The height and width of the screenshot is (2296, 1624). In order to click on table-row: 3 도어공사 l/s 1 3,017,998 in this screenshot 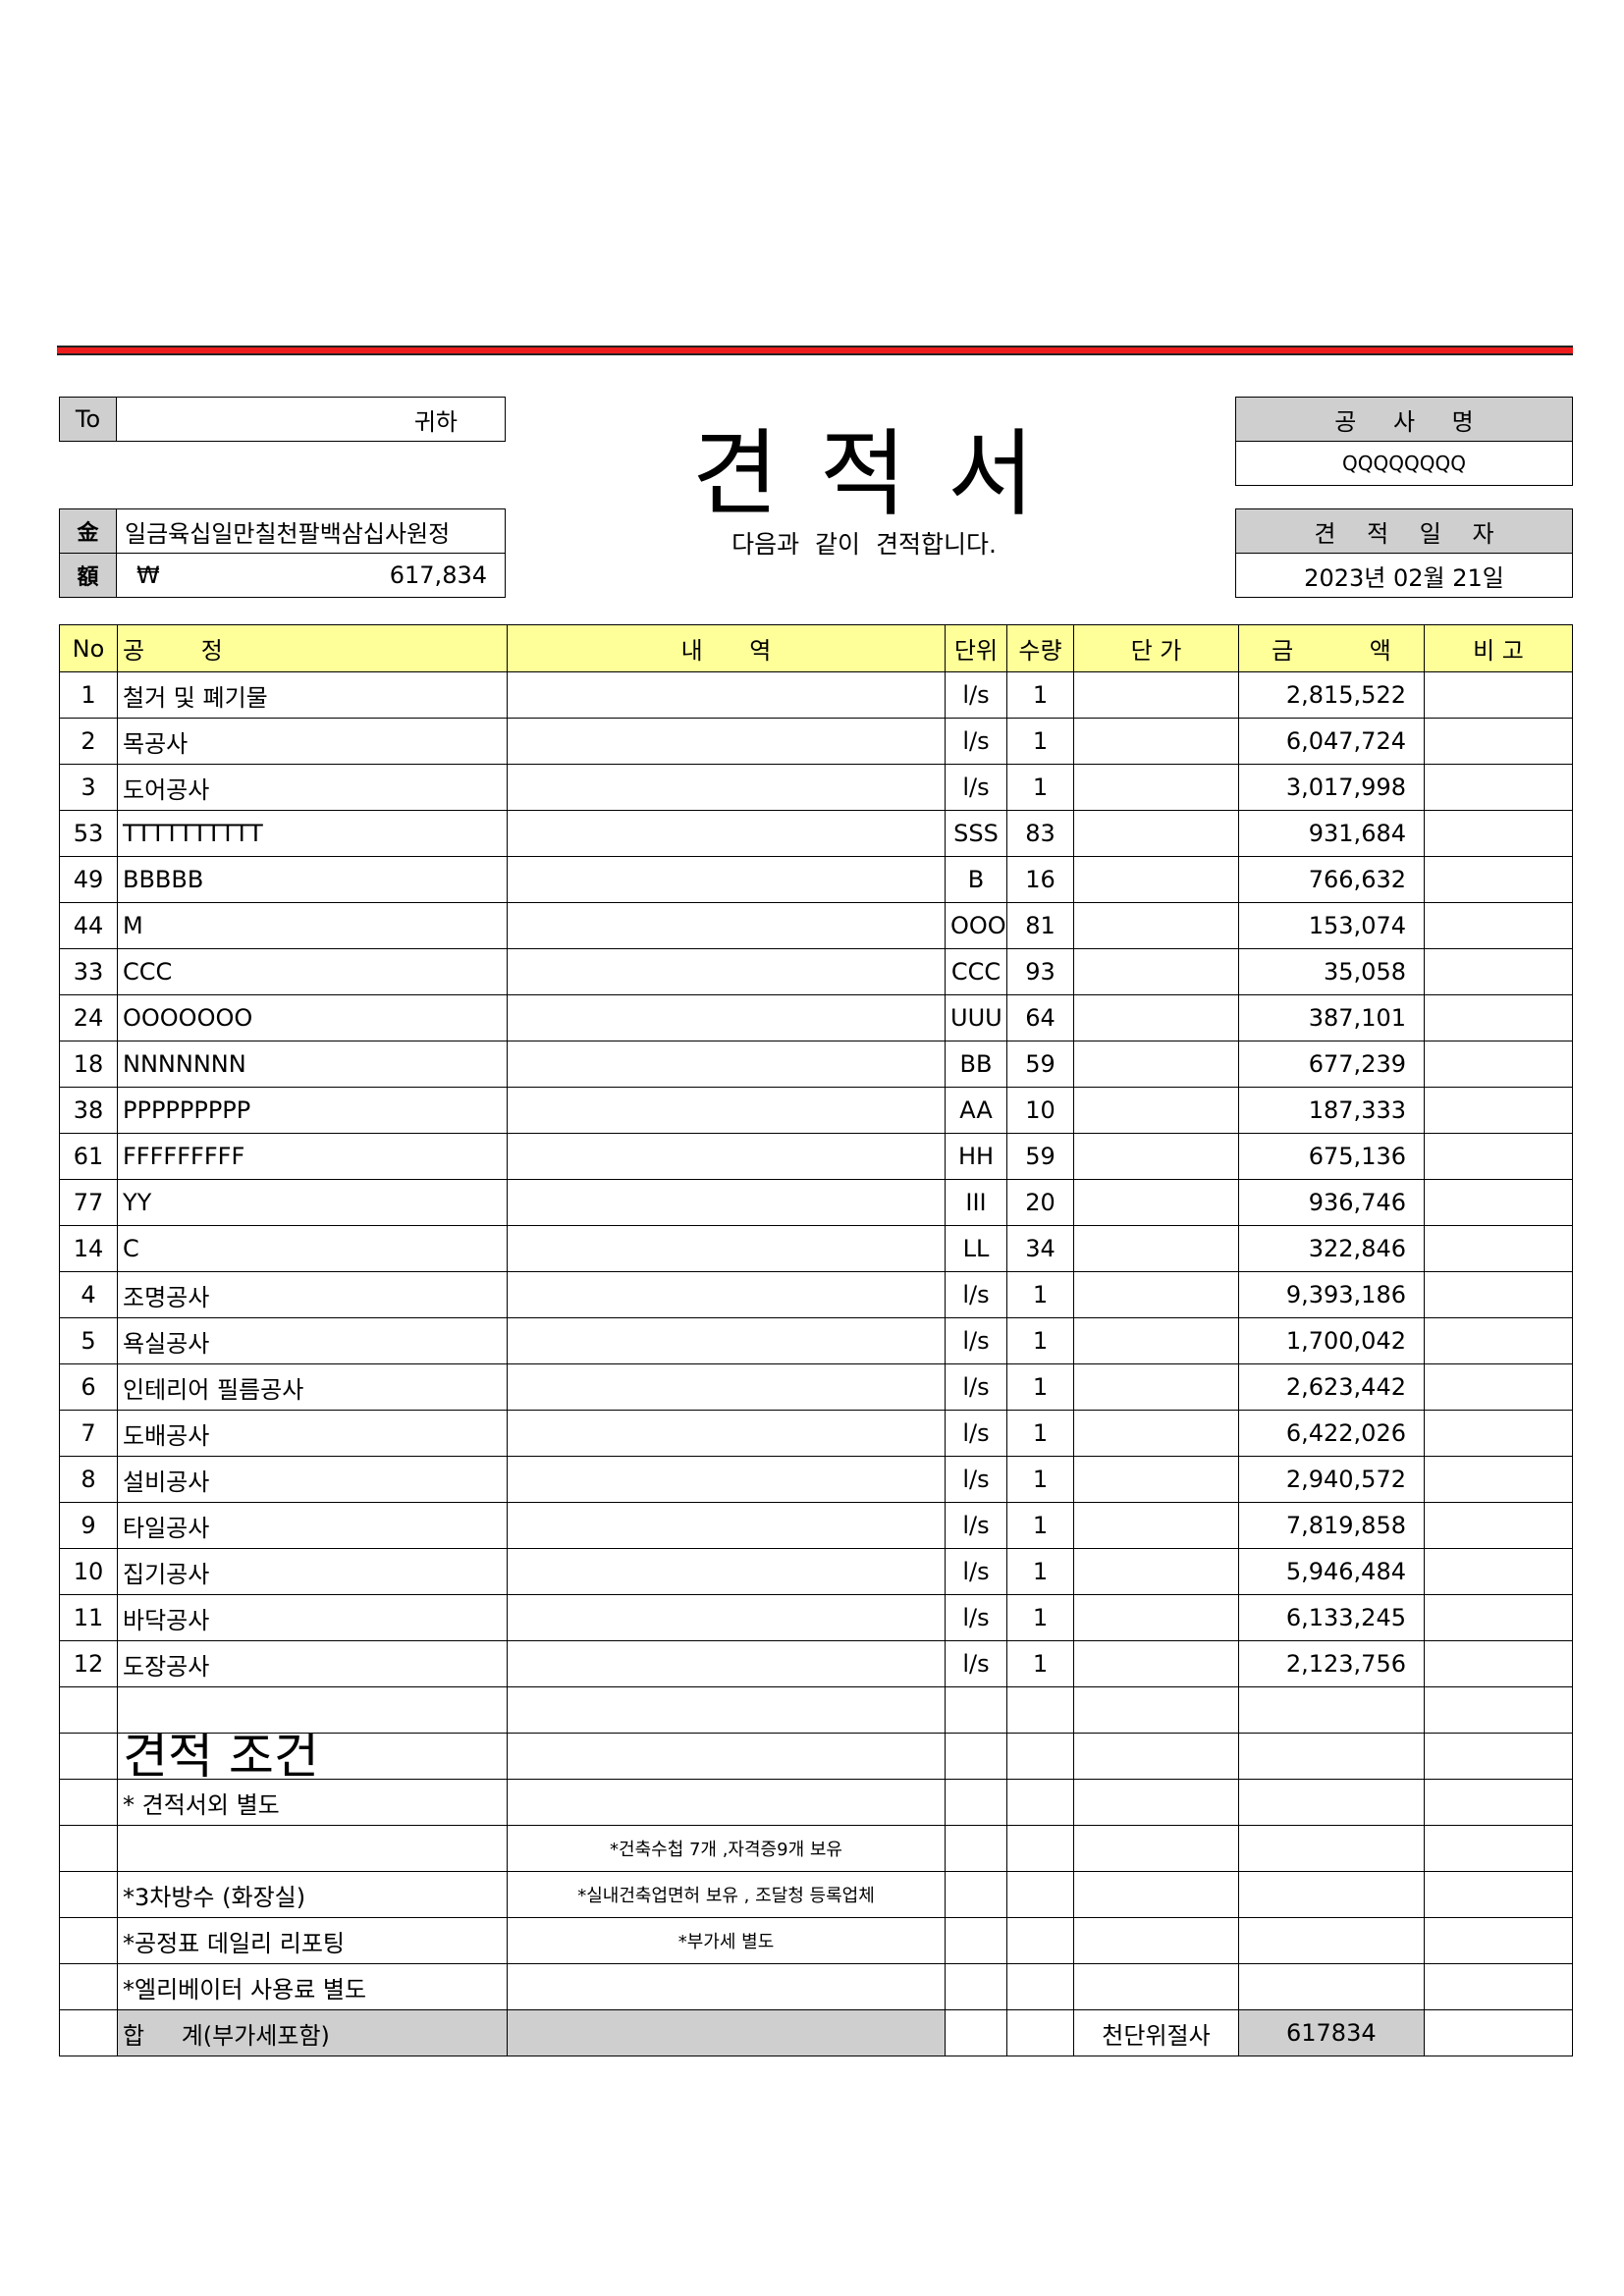, I will do `click(816, 787)`.